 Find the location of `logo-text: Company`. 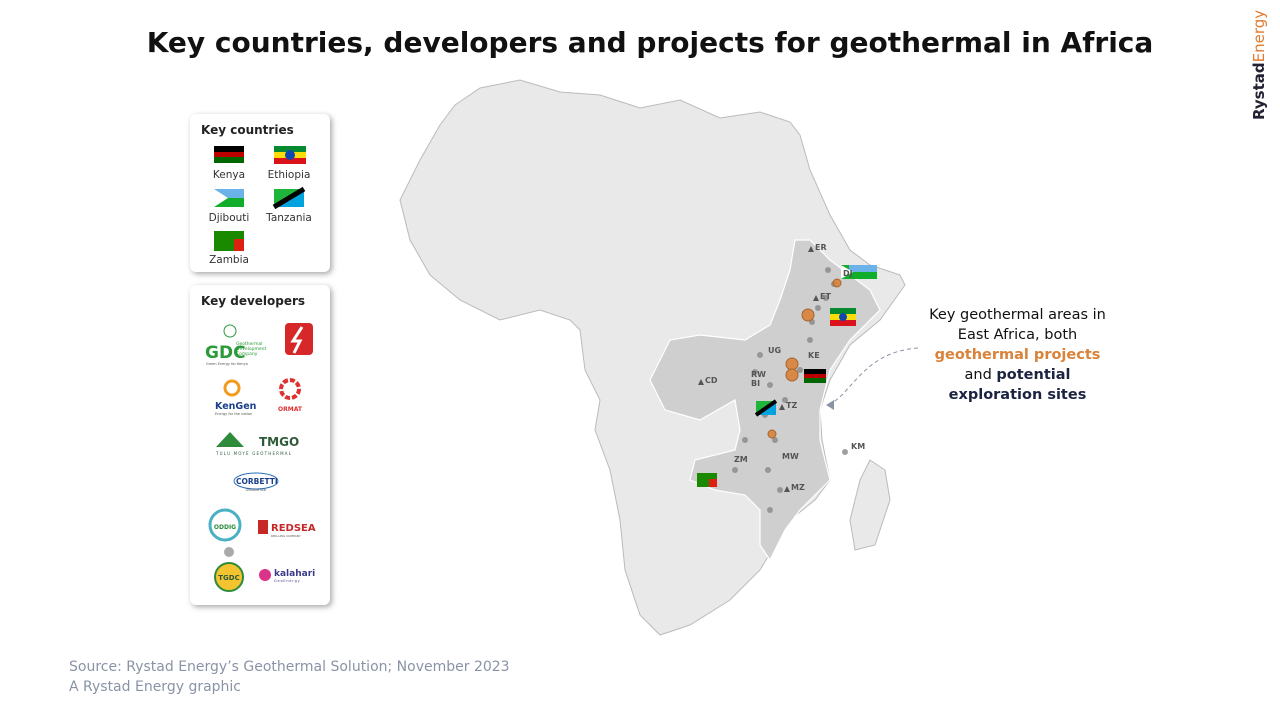

logo-text: Company is located at coordinates (247, 354).